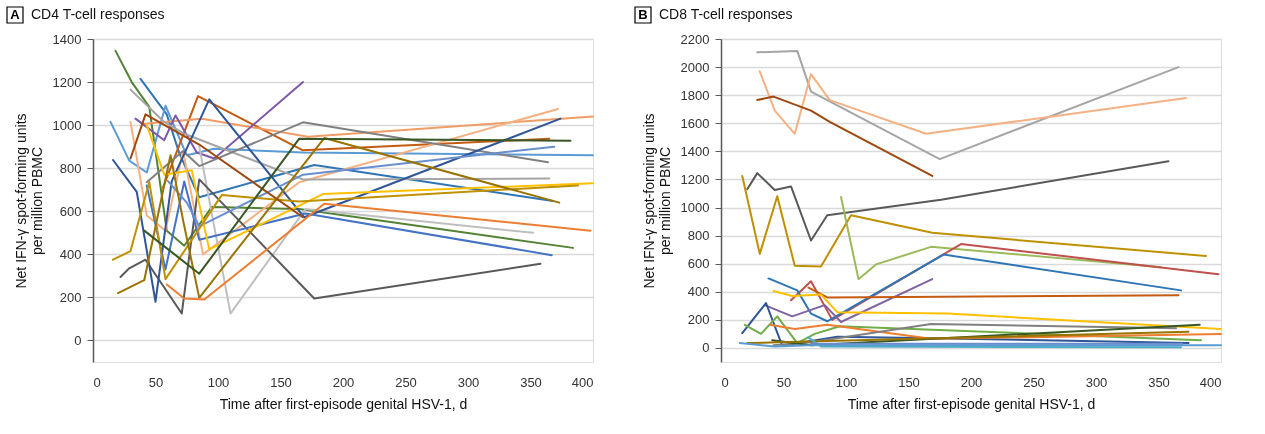 Image resolution: width=1265 pixels, height=434 pixels. I want to click on text: B, so click(643, 14).